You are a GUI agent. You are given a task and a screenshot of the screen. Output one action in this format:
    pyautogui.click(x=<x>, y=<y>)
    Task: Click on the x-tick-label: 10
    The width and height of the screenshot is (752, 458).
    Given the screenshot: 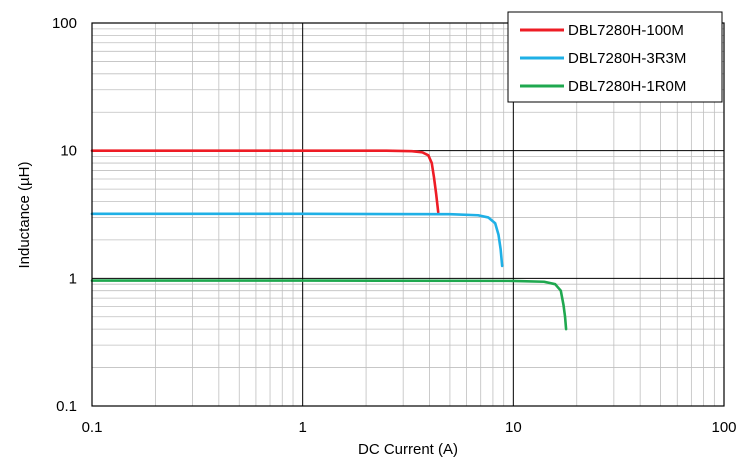 What is the action you would take?
    pyautogui.click(x=513, y=427)
    